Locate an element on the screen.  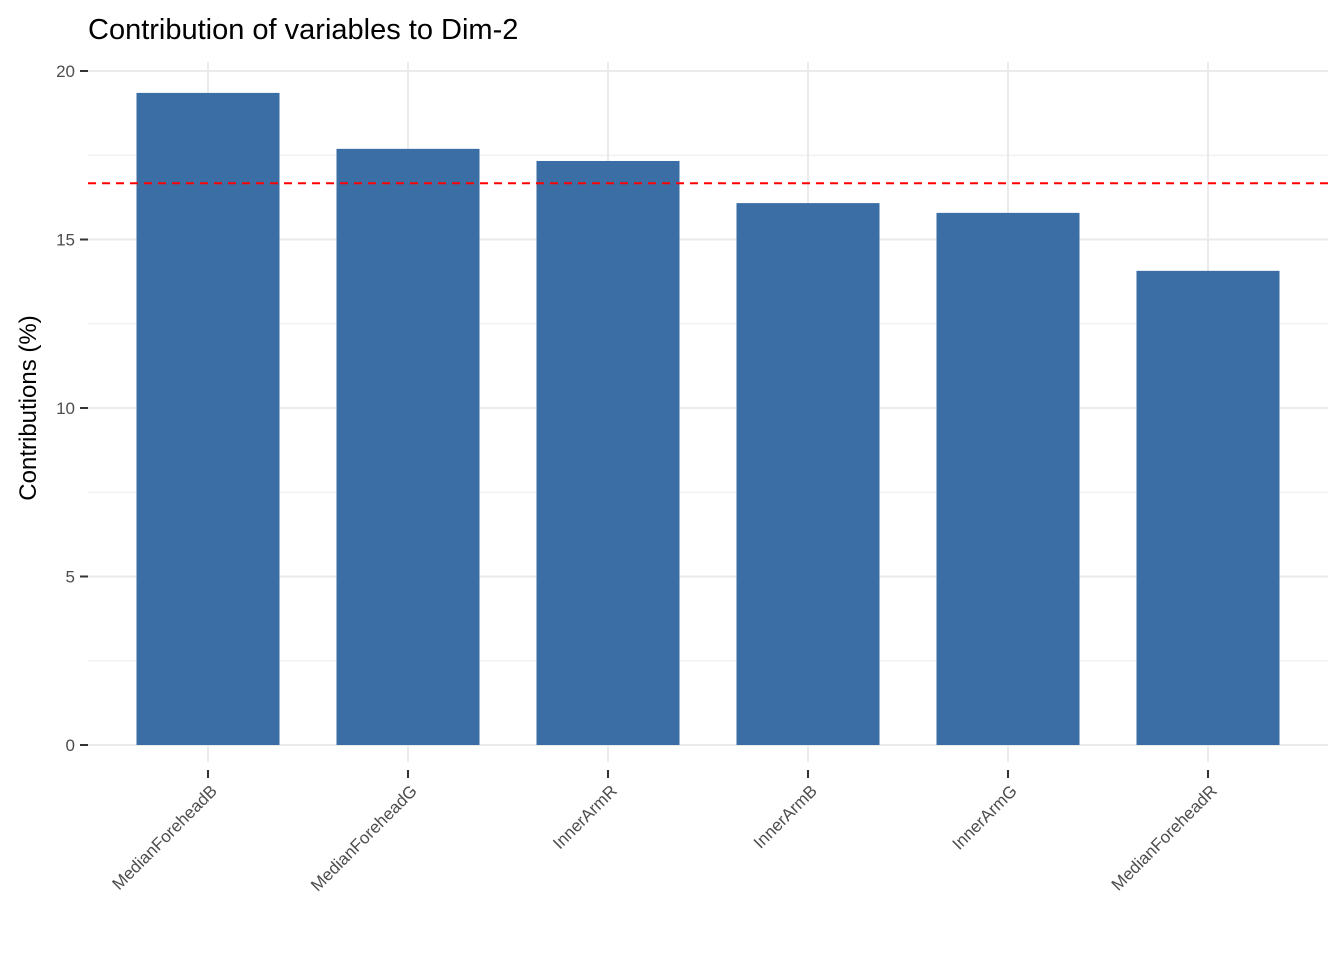
y-axis: 0 5 10 15 20 is located at coordinates (72, 408).